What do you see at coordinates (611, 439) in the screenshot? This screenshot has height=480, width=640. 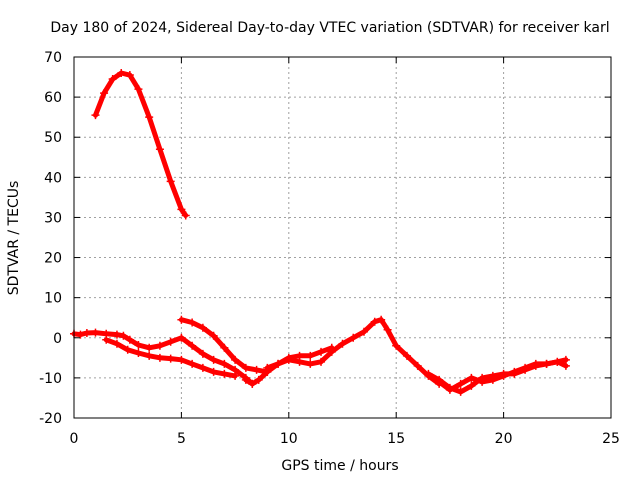 I see `x-tick-label: 25` at bounding box center [611, 439].